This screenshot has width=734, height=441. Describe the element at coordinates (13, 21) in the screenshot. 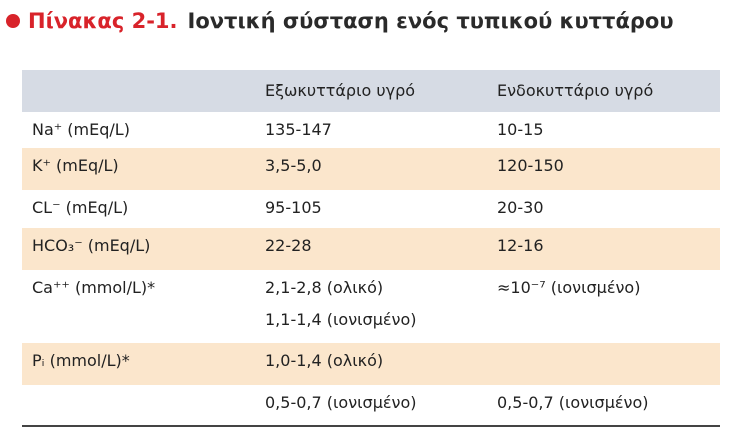

I see `bullet` at that location.